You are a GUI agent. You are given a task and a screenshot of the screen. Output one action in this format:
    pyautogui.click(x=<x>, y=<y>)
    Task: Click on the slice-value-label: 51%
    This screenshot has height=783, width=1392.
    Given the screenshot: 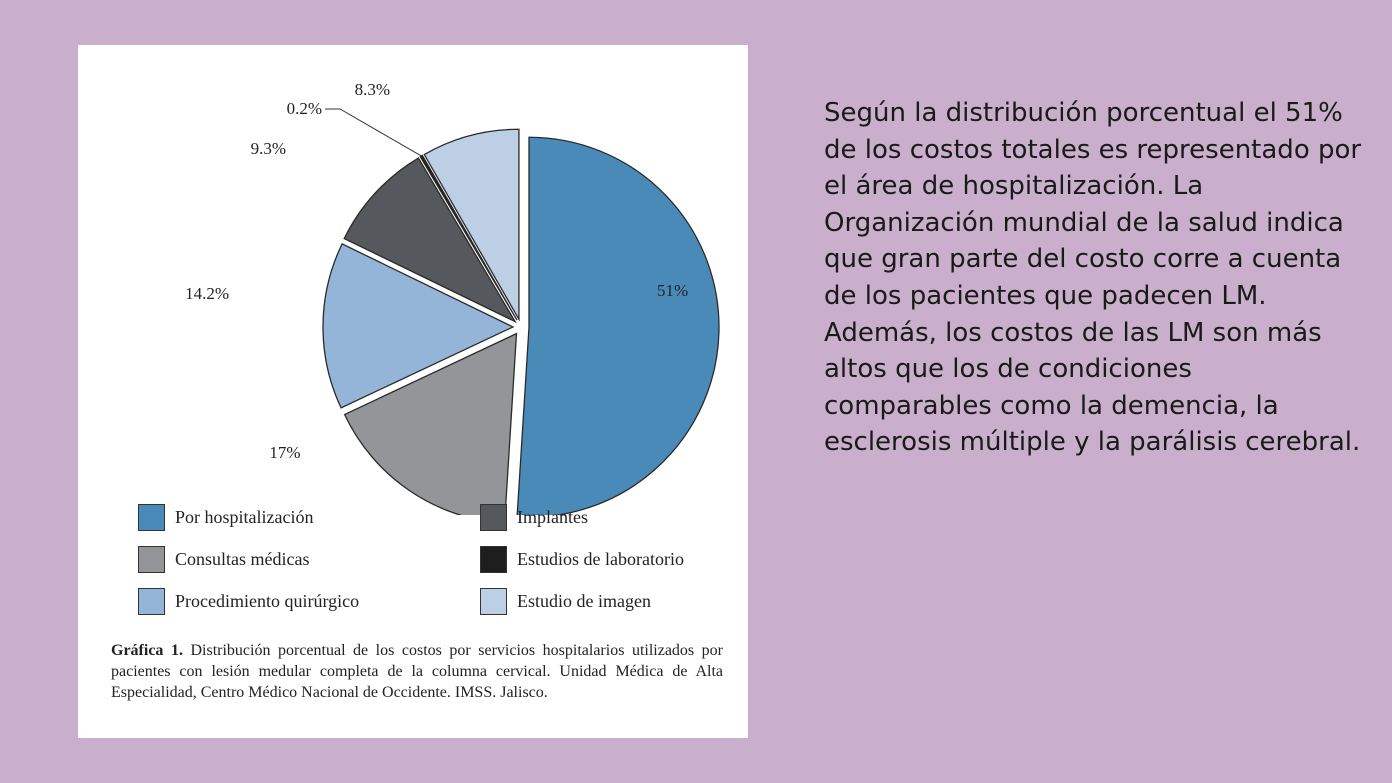 What is the action you would take?
    pyautogui.click(x=672, y=290)
    